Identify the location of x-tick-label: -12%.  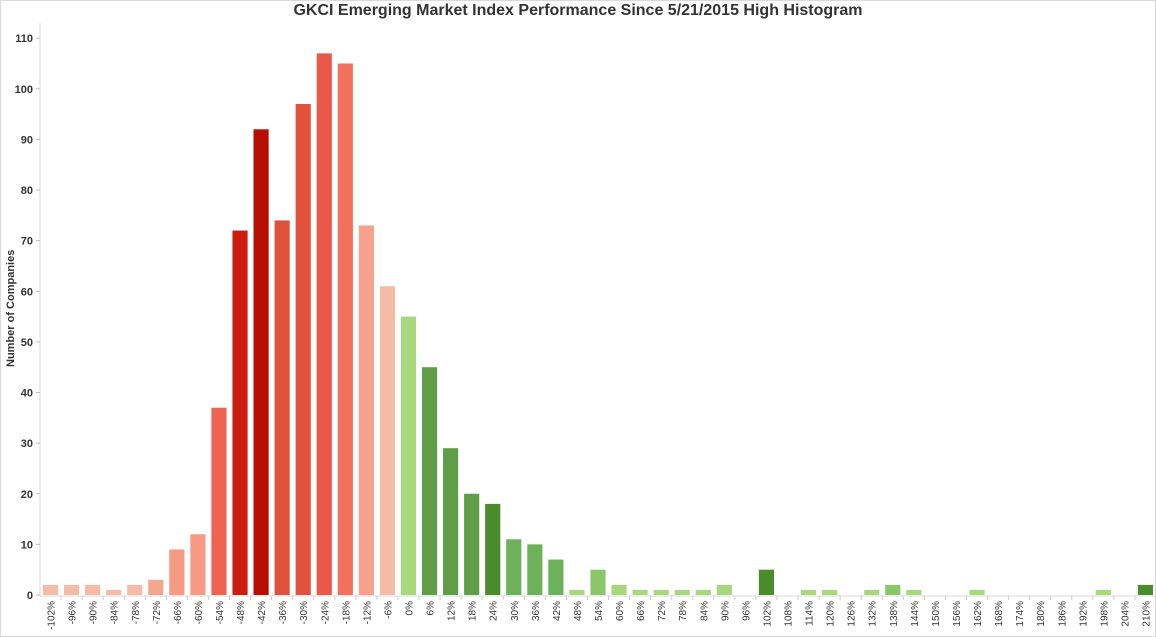
(367, 612).